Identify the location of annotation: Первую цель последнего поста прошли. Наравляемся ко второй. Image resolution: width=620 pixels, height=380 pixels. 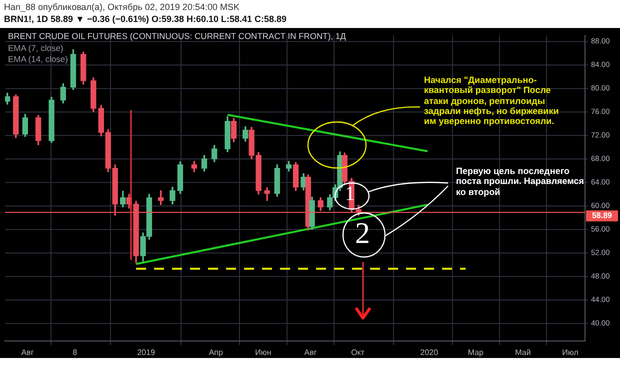
(520, 182).